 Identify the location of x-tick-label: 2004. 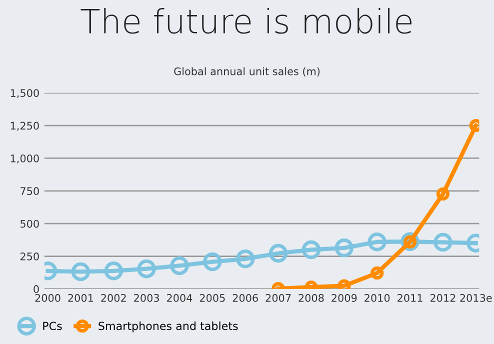
(179, 298).